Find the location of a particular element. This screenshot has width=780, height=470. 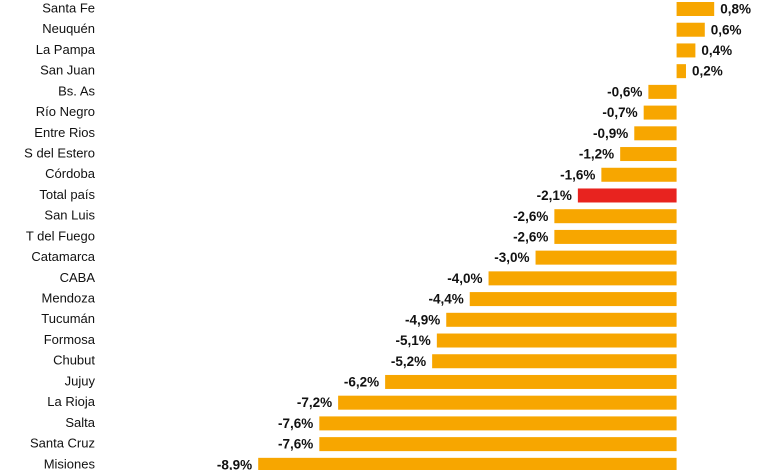

category-label: San Juan is located at coordinates (67, 70).